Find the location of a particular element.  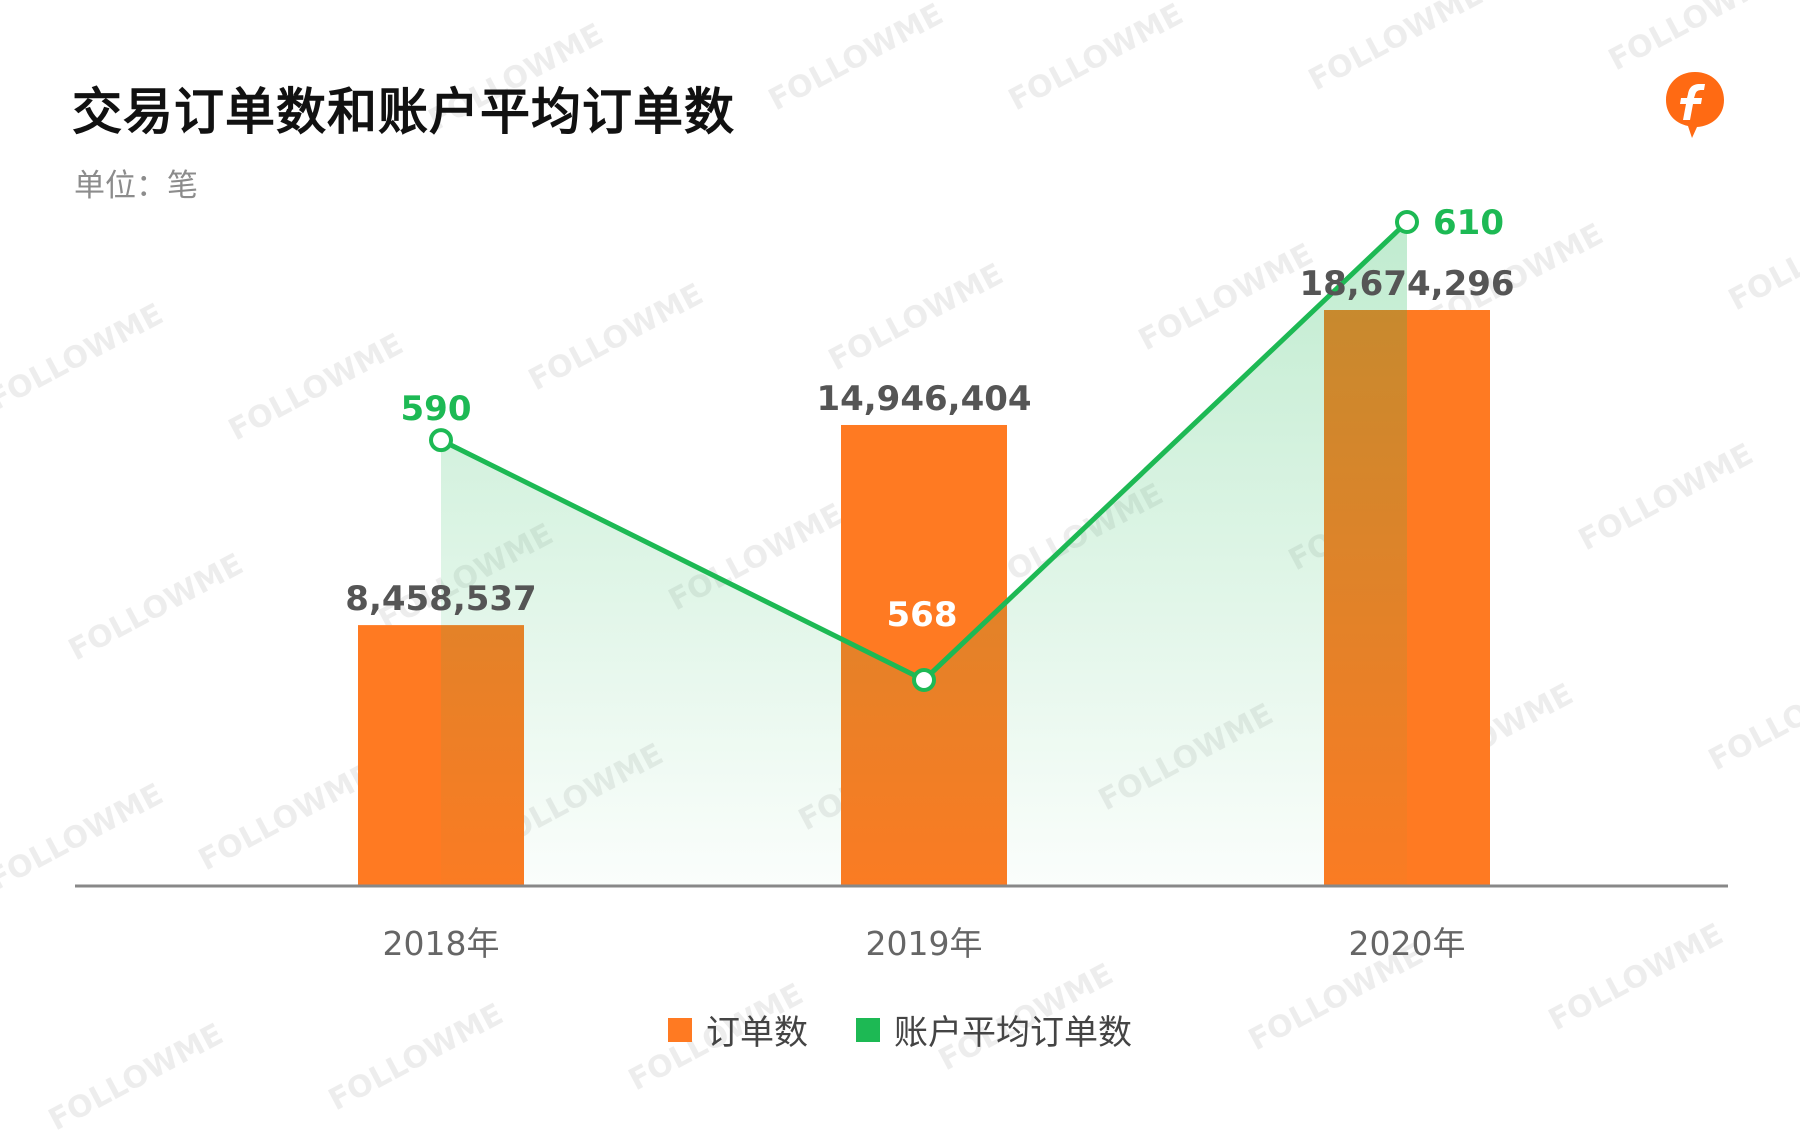

bar-value-label-1: 14,946,404 is located at coordinates (923, 399).